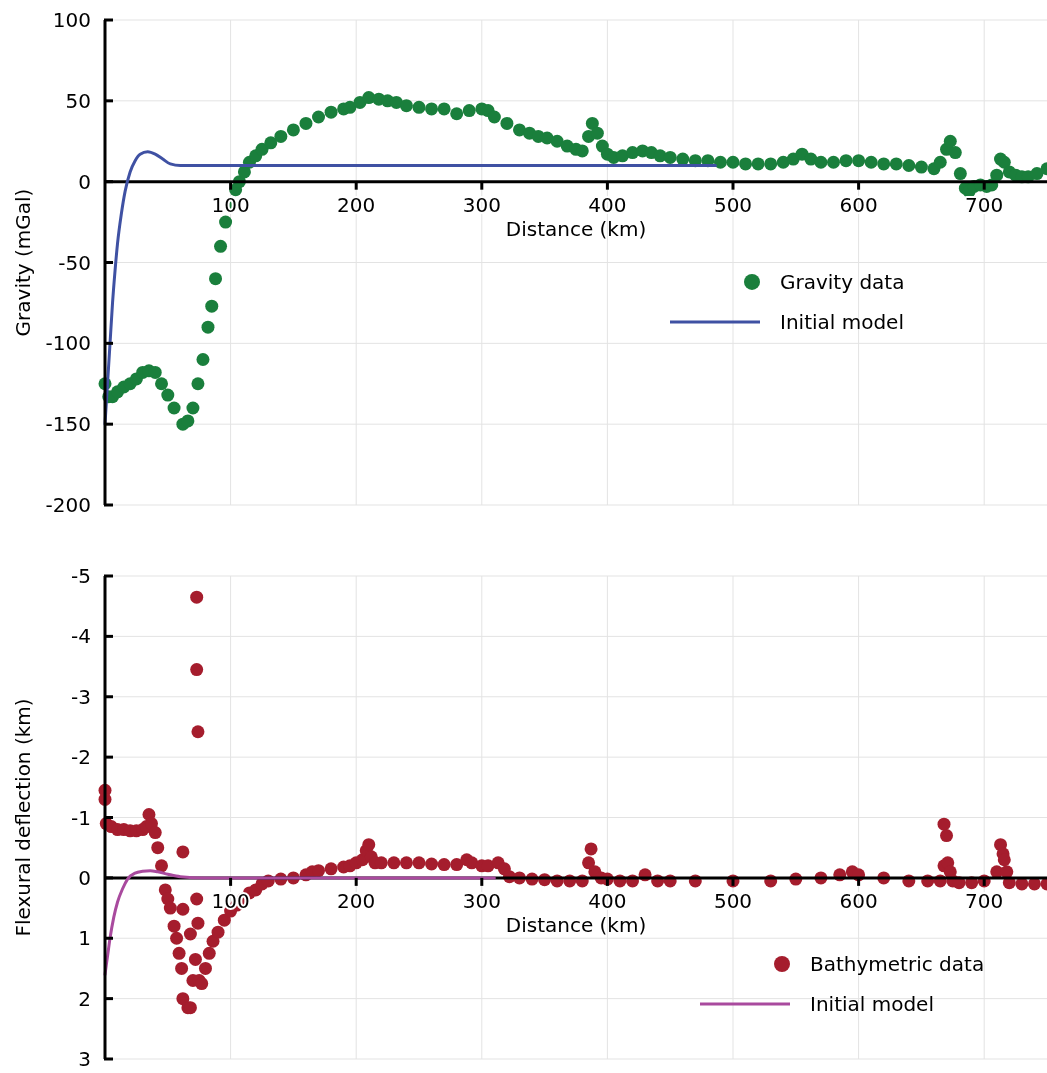 This screenshot has width=1047, height=1073. I want to click on legend-label: Gravity data, so click(842, 281).